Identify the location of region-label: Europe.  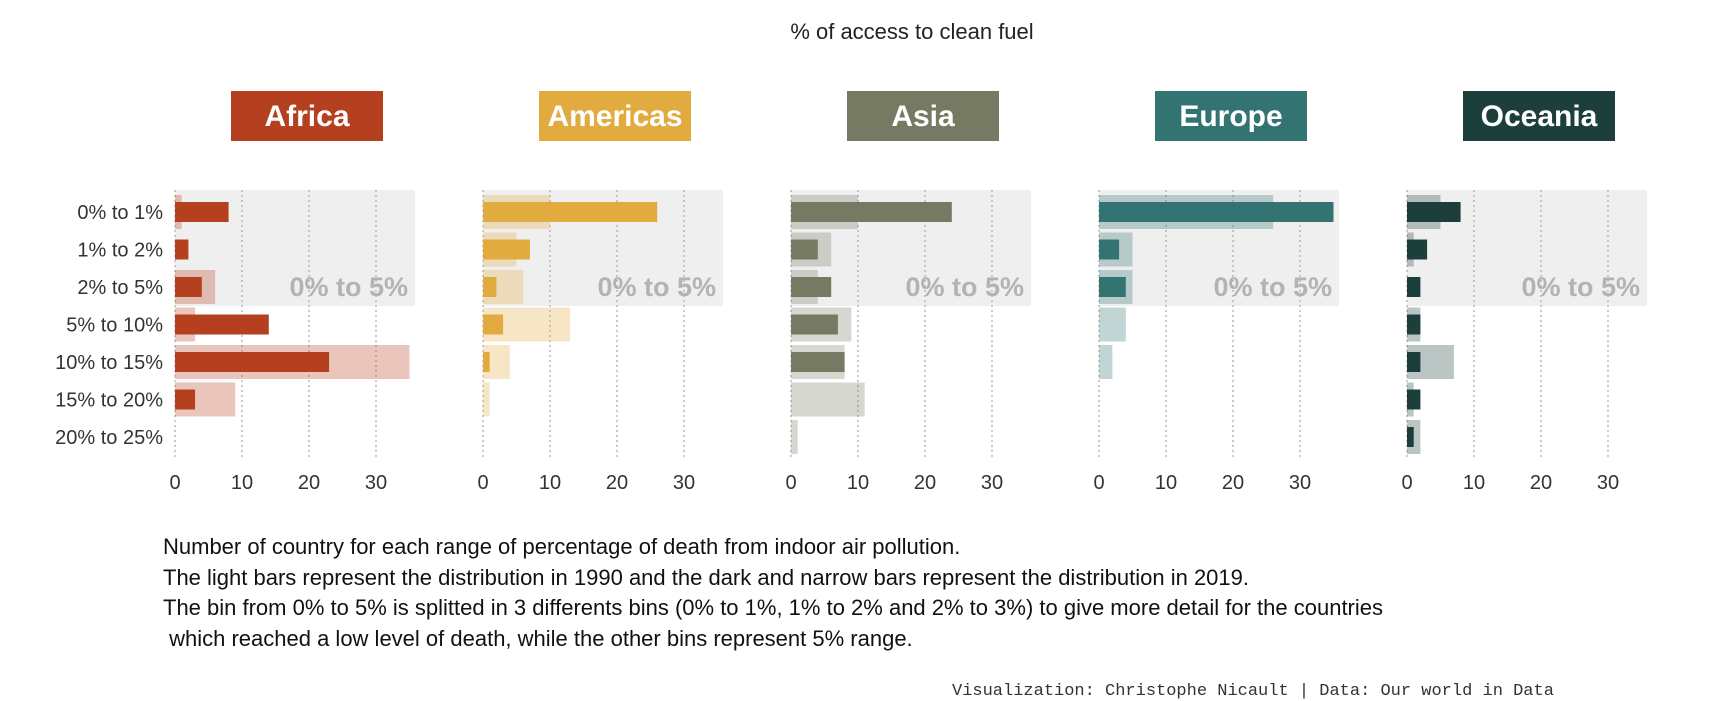
(1230, 116).